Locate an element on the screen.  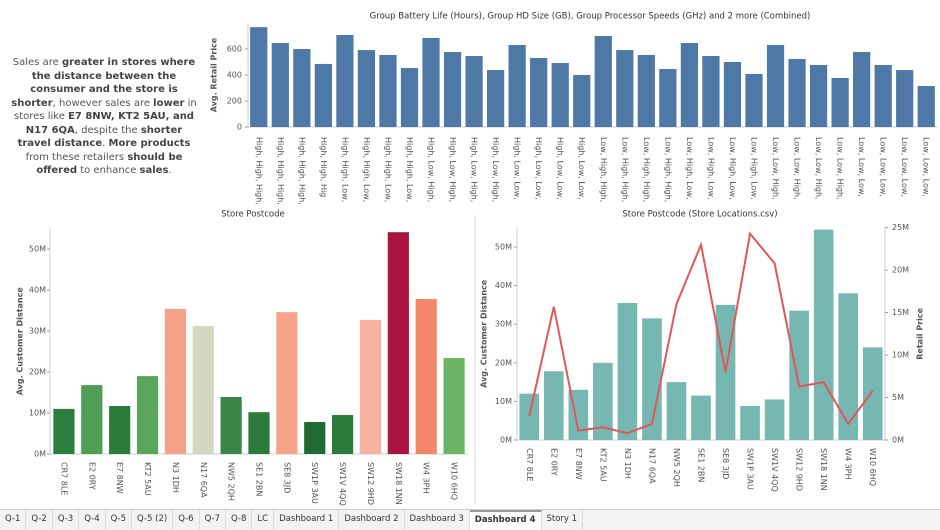
annotation-text: to enhance is located at coordinates (108, 170).